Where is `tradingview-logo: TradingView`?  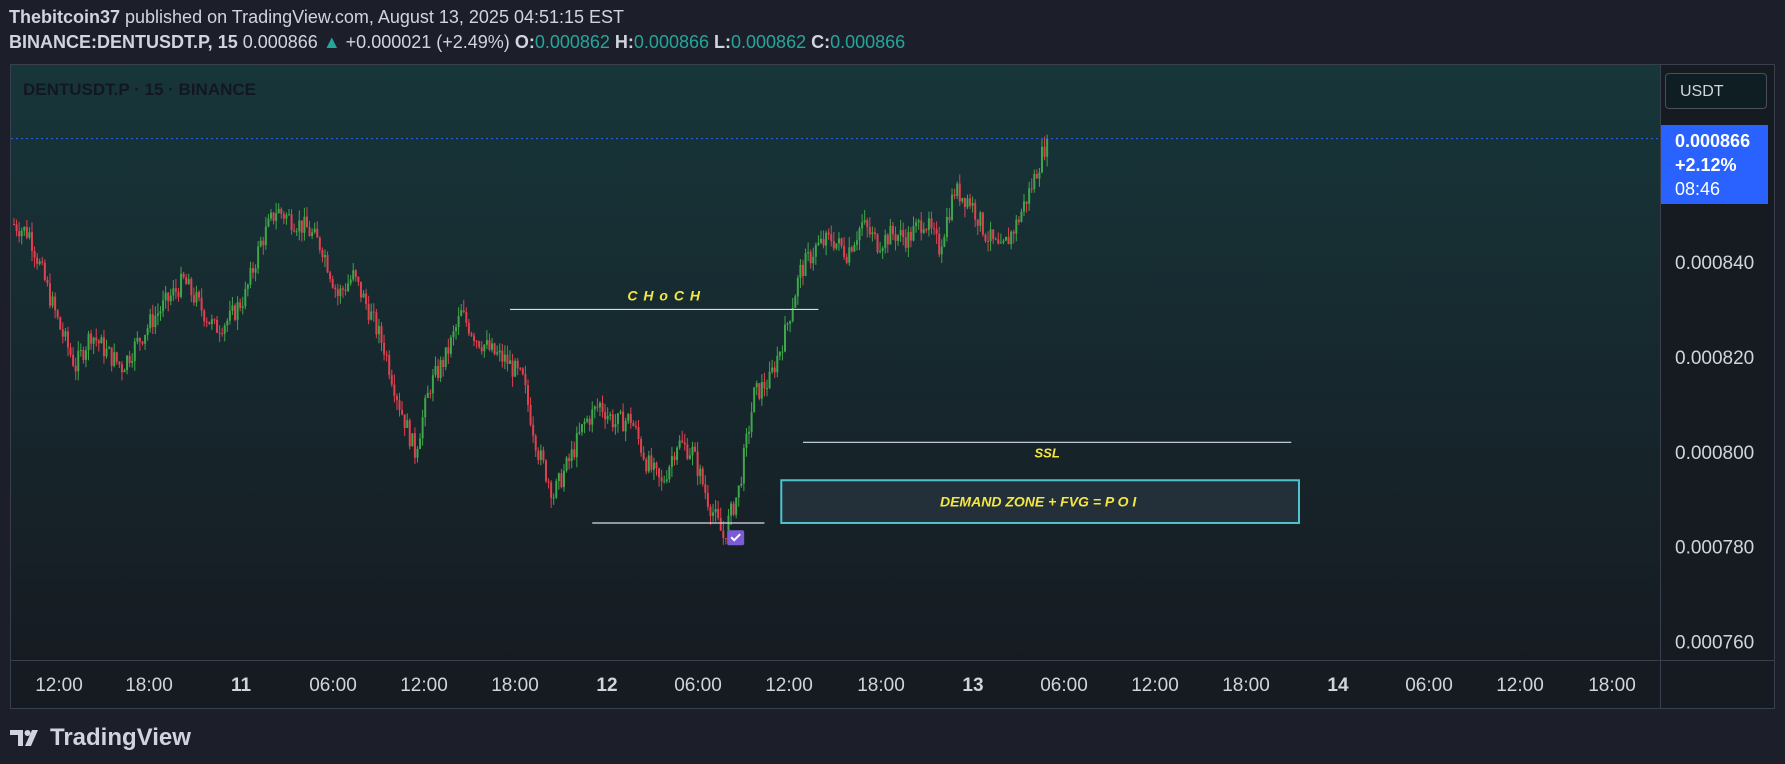 tradingview-logo: TradingView is located at coordinates (100, 738).